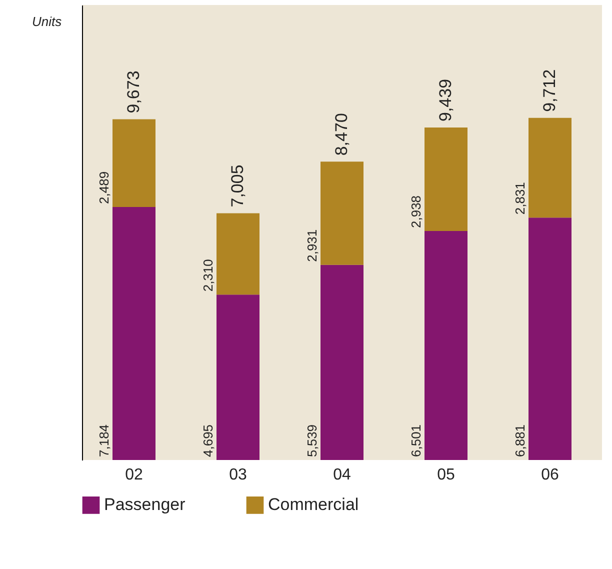  I want to click on data-label: 2,938, so click(416, 211).